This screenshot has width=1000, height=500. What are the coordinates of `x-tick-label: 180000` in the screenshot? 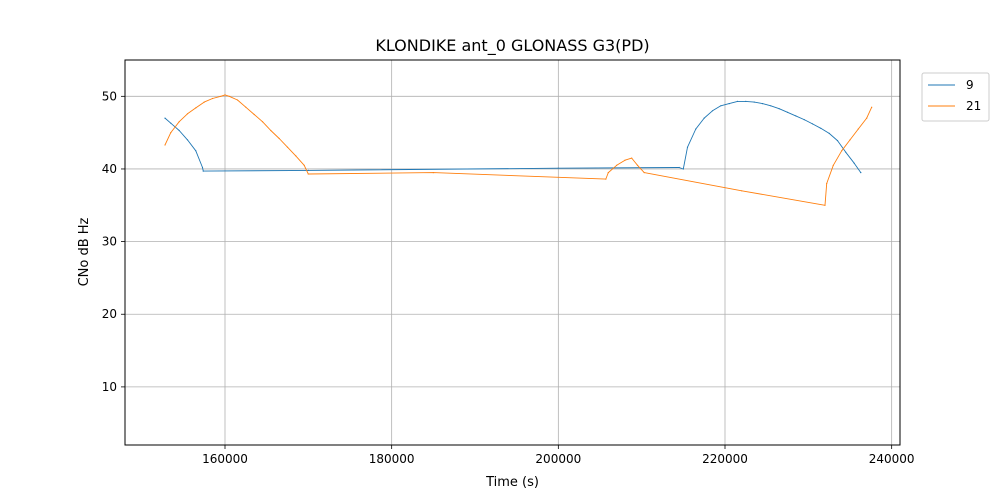 It's located at (392, 459).